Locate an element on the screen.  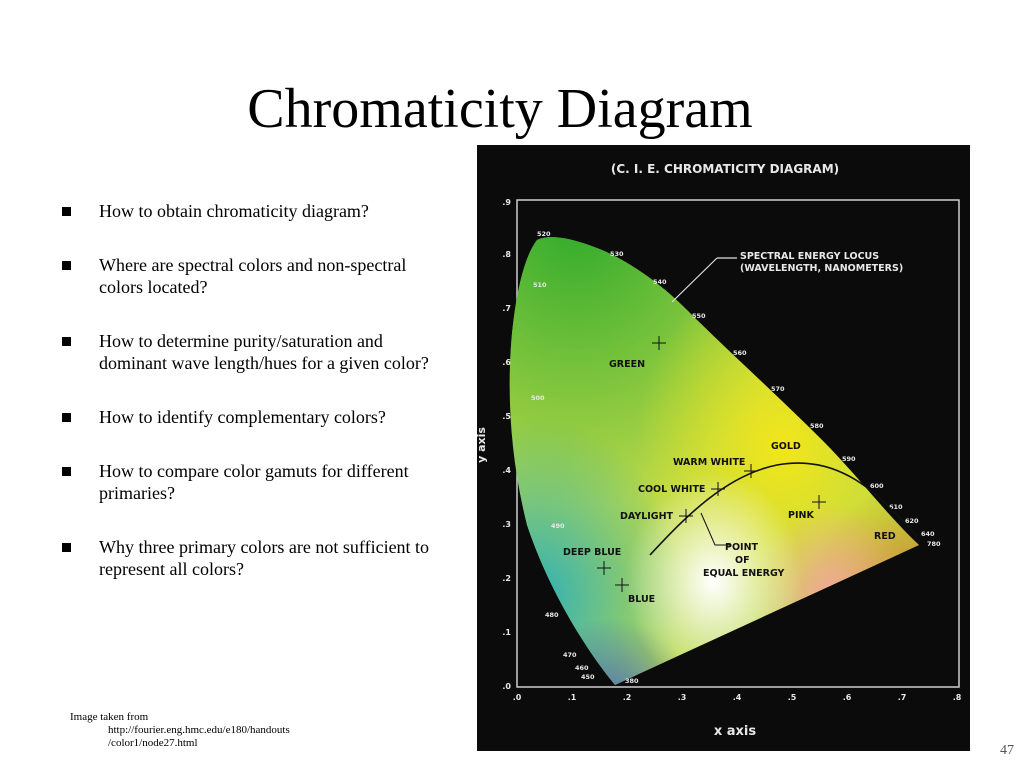
y-axis: .0 .1 .2 .3 .4 .5 .6 .7 .8 .9 is located at coordinates (506, 444).